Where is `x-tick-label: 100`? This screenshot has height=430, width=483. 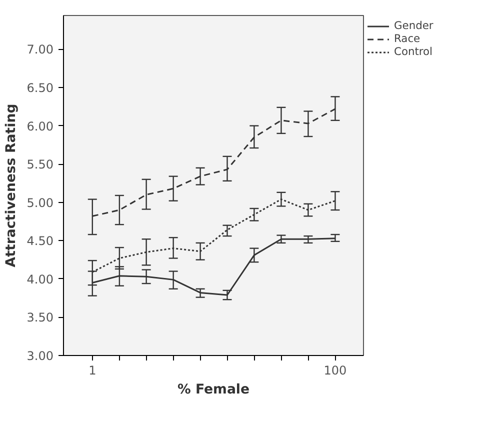
x-tick-label: 100 is located at coordinates (335, 371).